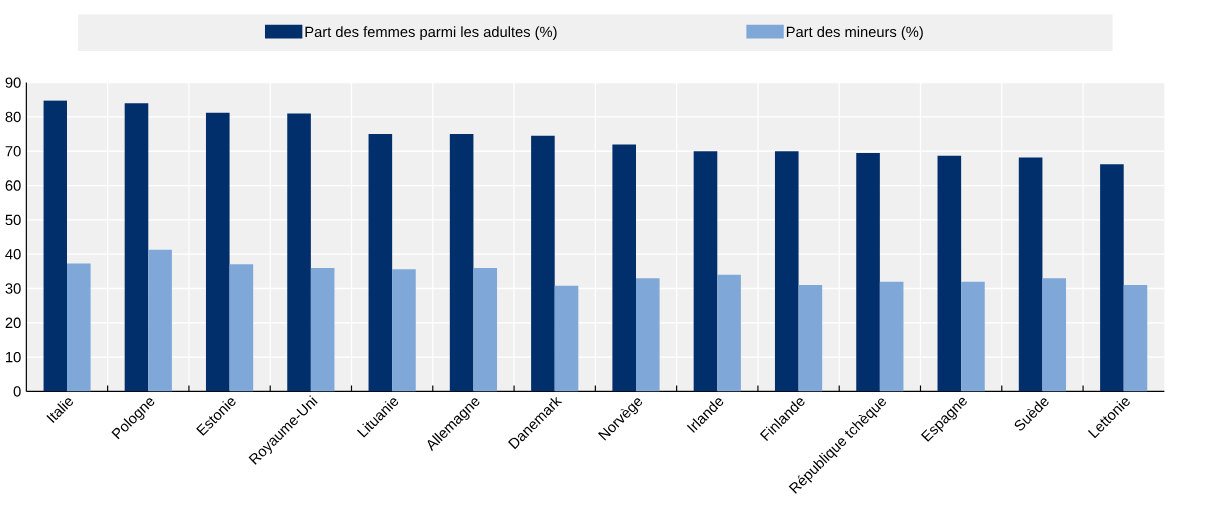 Image resolution: width=1205 pixels, height=507 pixels. What do you see at coordinates (13, 254) in the screenshot?
I see `y-tick-label: 40` at bounding box center [13, 254].